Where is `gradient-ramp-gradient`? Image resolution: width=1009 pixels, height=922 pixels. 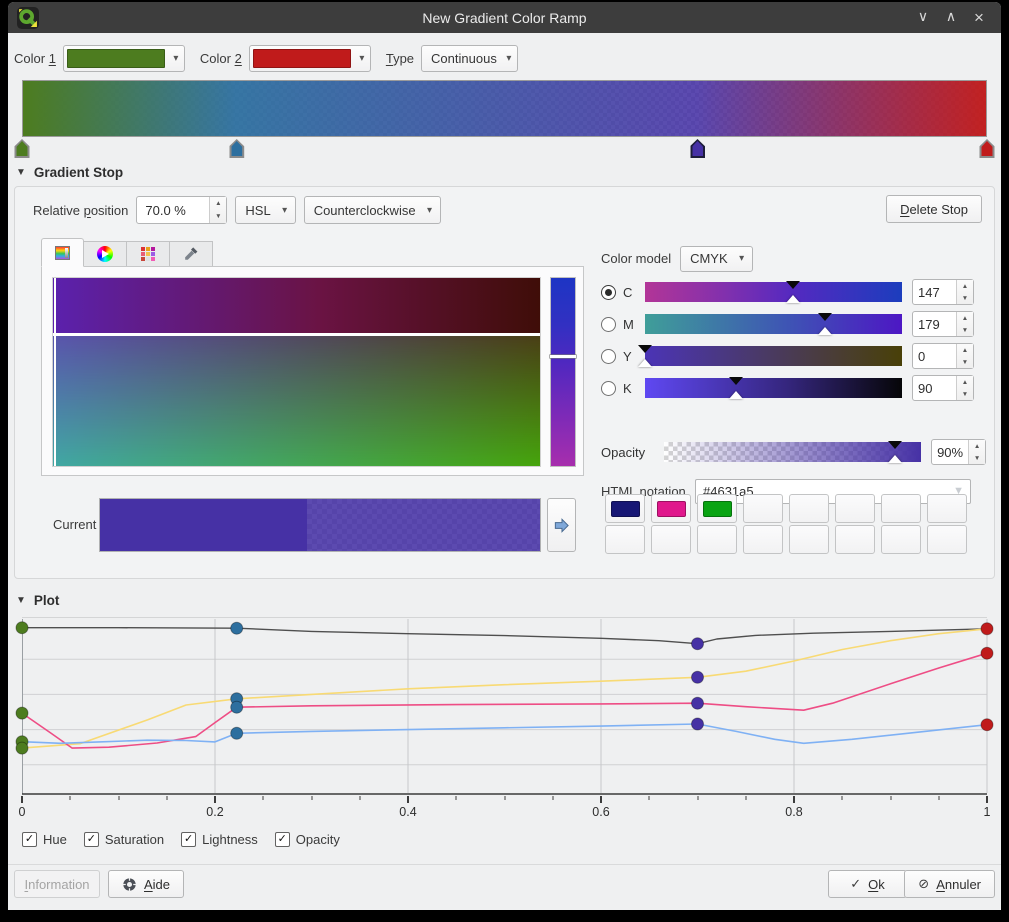 gradient-ramp-gradient is located at coordinates (504, 108).